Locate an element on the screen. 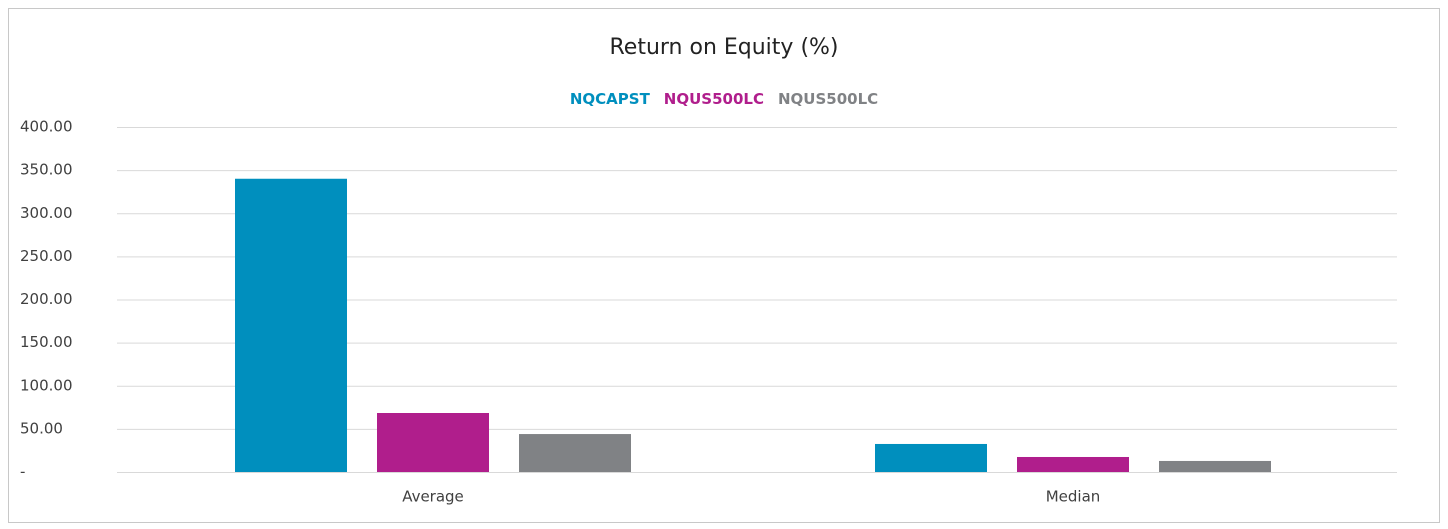  y-tick-label: 50.00 is located at coordinates (41, 428).